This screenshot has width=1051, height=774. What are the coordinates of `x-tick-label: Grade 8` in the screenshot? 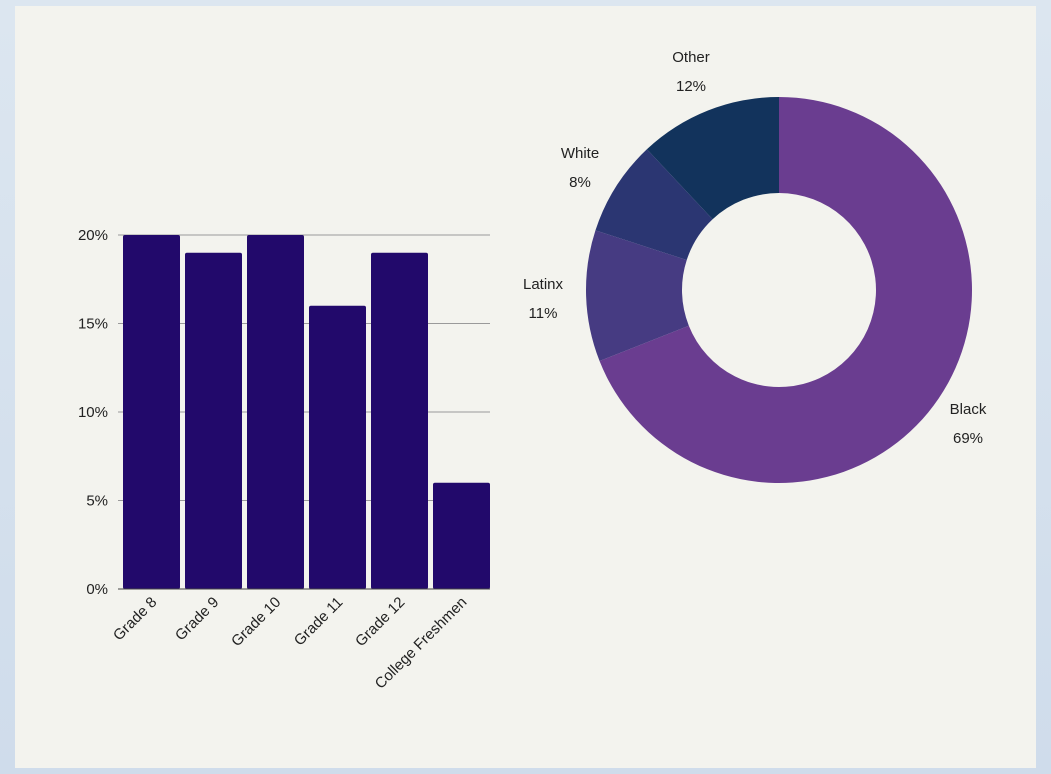 It's located at (135, 619).